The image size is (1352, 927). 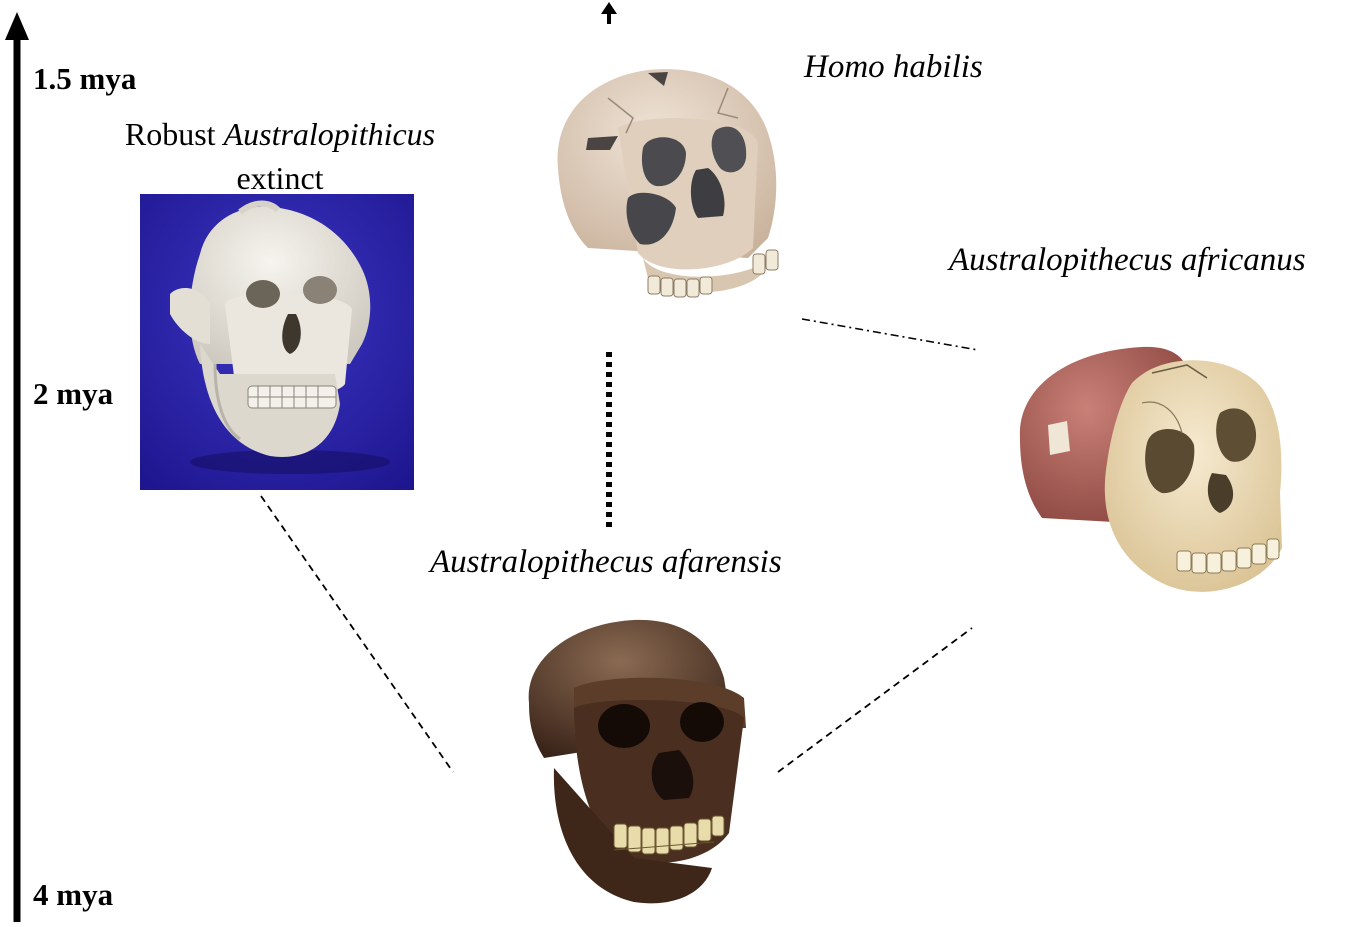 What do you see at coordinates (1127, 260) in the screenshot?
I see `label-australopithecus-africanus: Australopithecus africanus` at bounding box center [1127, 260].